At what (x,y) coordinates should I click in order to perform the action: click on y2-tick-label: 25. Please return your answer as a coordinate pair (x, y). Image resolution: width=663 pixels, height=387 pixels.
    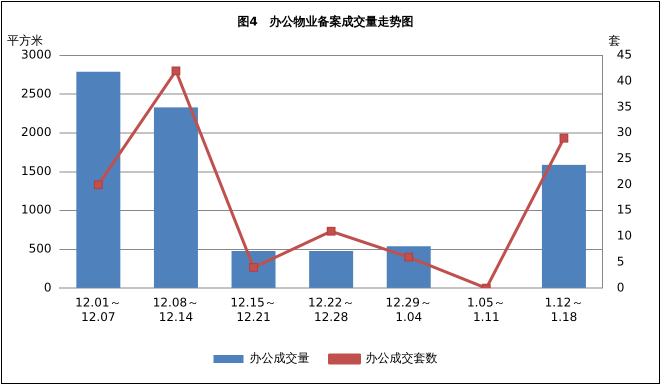
    Looking at the image, I should click on (624, 157).